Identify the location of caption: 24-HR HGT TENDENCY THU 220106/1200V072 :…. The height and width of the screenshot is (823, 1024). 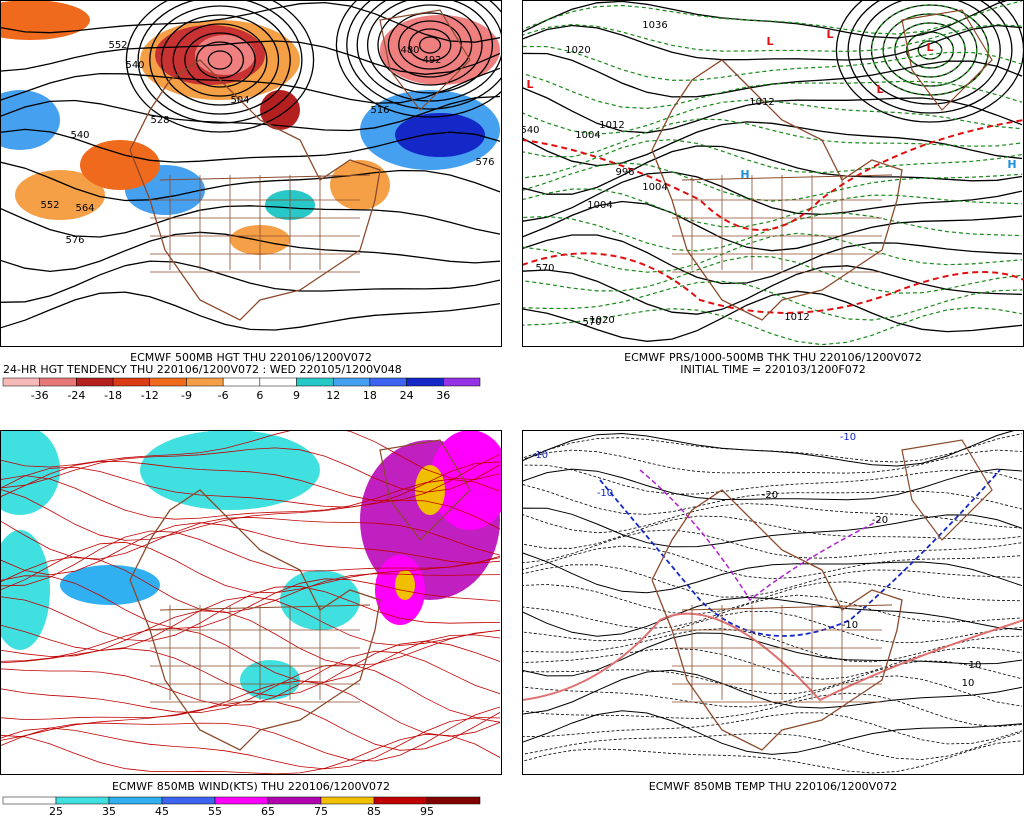
(202, 369).